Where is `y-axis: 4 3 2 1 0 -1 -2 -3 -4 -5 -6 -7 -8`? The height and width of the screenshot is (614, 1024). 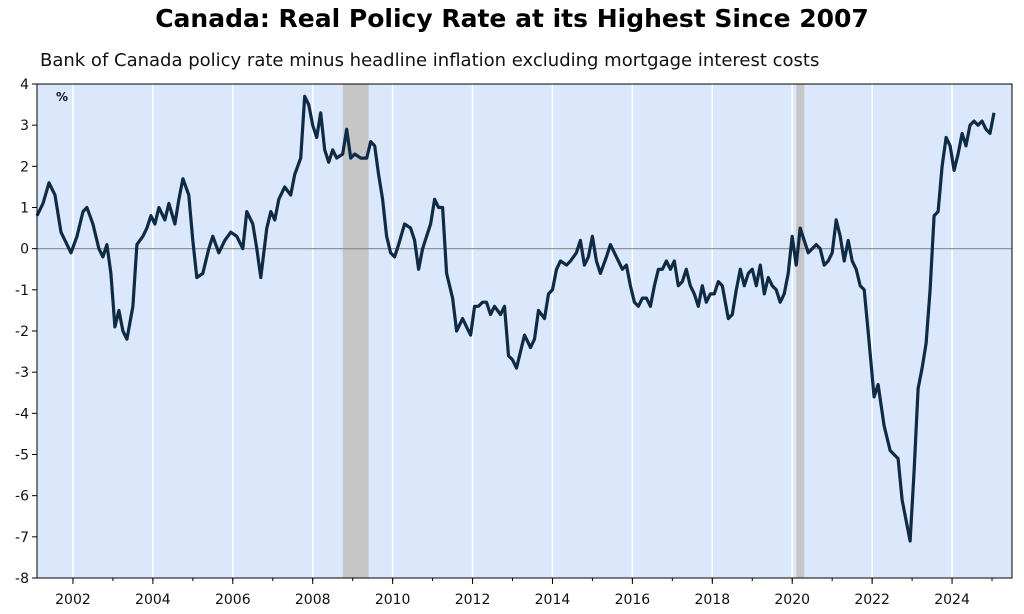
y-axis: 4 3 2 1 0 -1 -2 -3 -4 -5 -6 -7 -8 is located at coordinates (26, 332).